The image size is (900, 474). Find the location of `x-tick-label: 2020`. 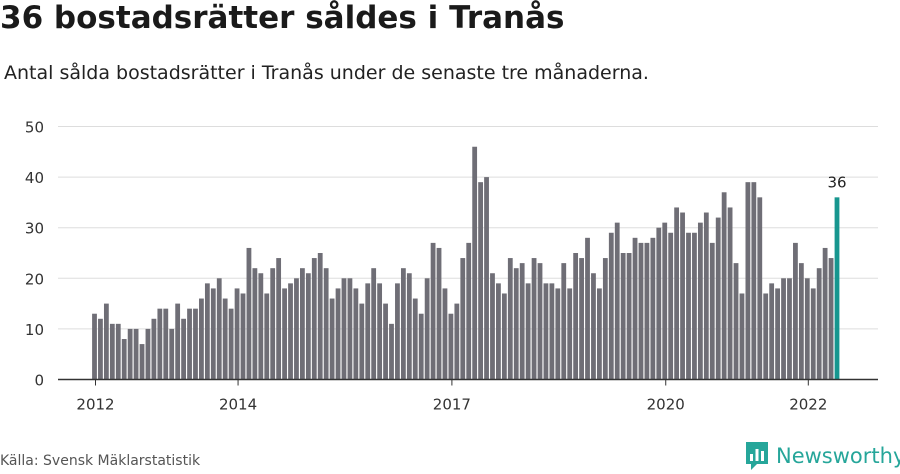

x-tick-label: 2020 is located at coordinates (666, 405).